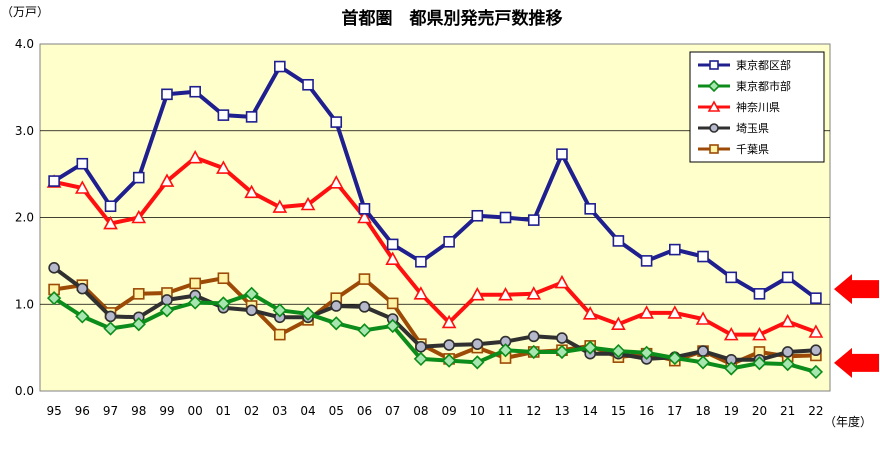  Describe the element at coordinates (223, 411) in the screenshot. I see `x-tick-label: 01` at that location.